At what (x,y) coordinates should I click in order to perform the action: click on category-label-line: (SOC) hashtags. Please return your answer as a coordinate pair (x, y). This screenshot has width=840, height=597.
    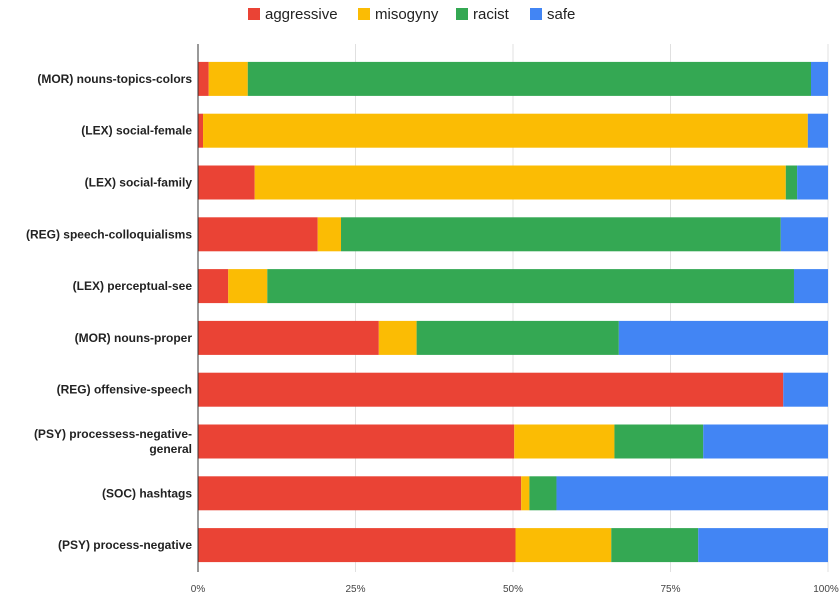
    Looking at the image, I should click on (147, 493).